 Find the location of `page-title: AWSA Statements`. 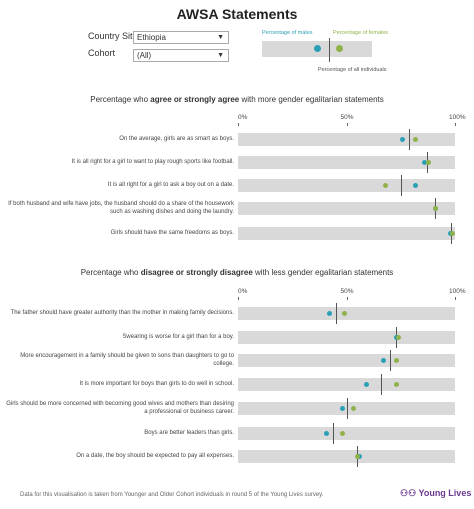

page-title: AWSA Statements is located at coordinates (237, 14).